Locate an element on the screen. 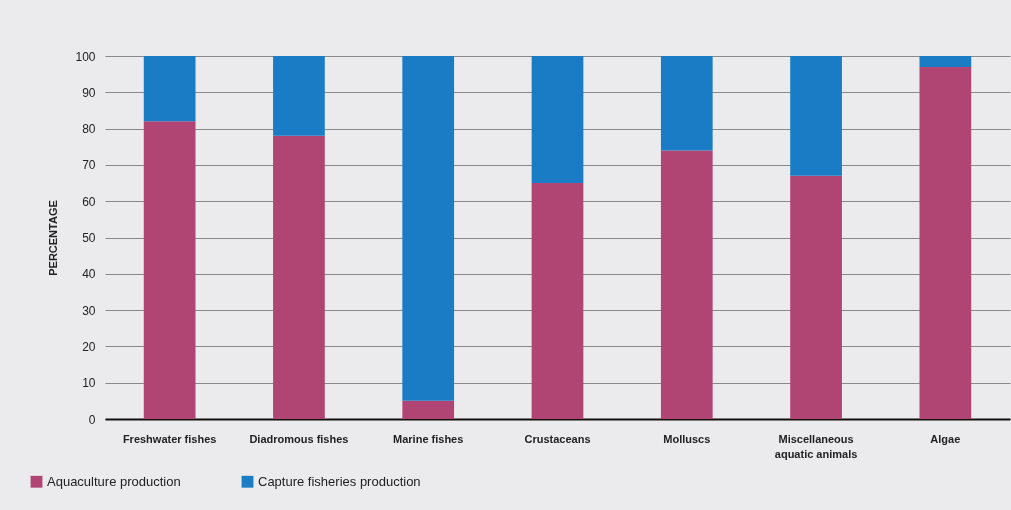  legend-label: Aquaculture production is located at coordinates (114, 481).